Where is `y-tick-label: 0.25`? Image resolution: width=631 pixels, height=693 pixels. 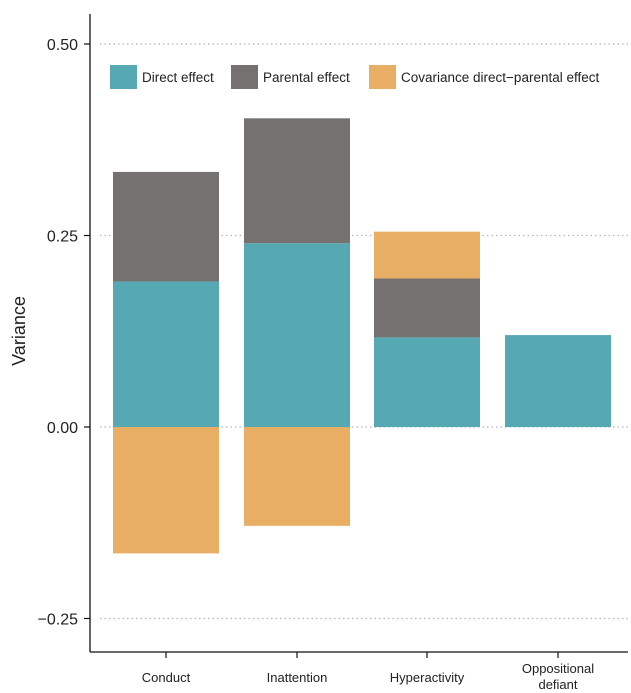 y-tick-label: 0.25 is located at coordinates (62, 237).